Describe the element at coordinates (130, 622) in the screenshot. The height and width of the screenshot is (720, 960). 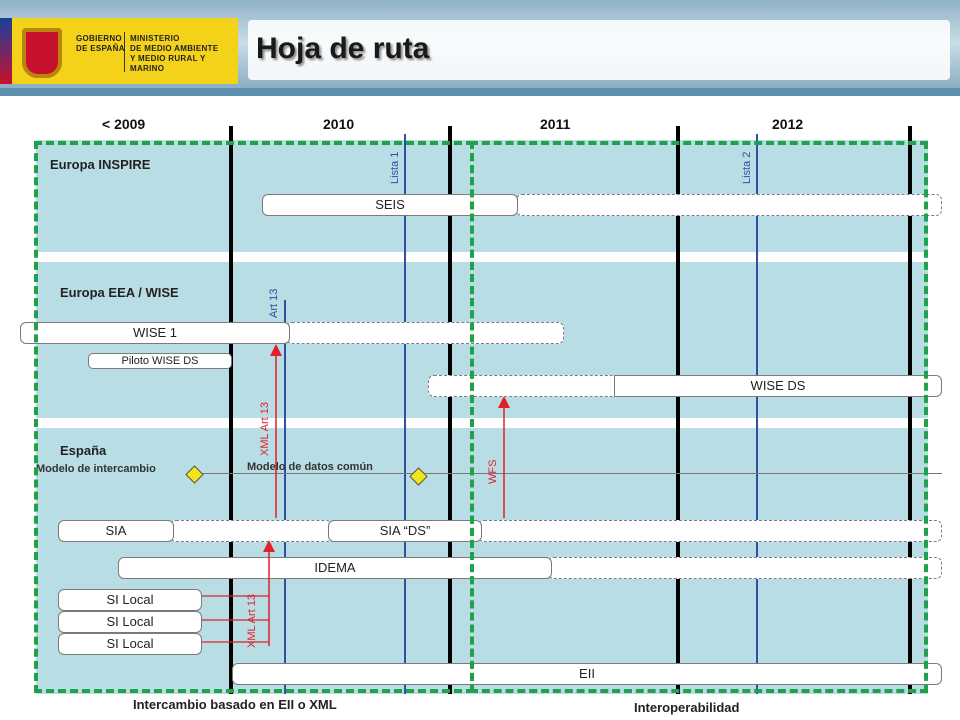
I see `bar-si-local-2: SI Local` at that location.